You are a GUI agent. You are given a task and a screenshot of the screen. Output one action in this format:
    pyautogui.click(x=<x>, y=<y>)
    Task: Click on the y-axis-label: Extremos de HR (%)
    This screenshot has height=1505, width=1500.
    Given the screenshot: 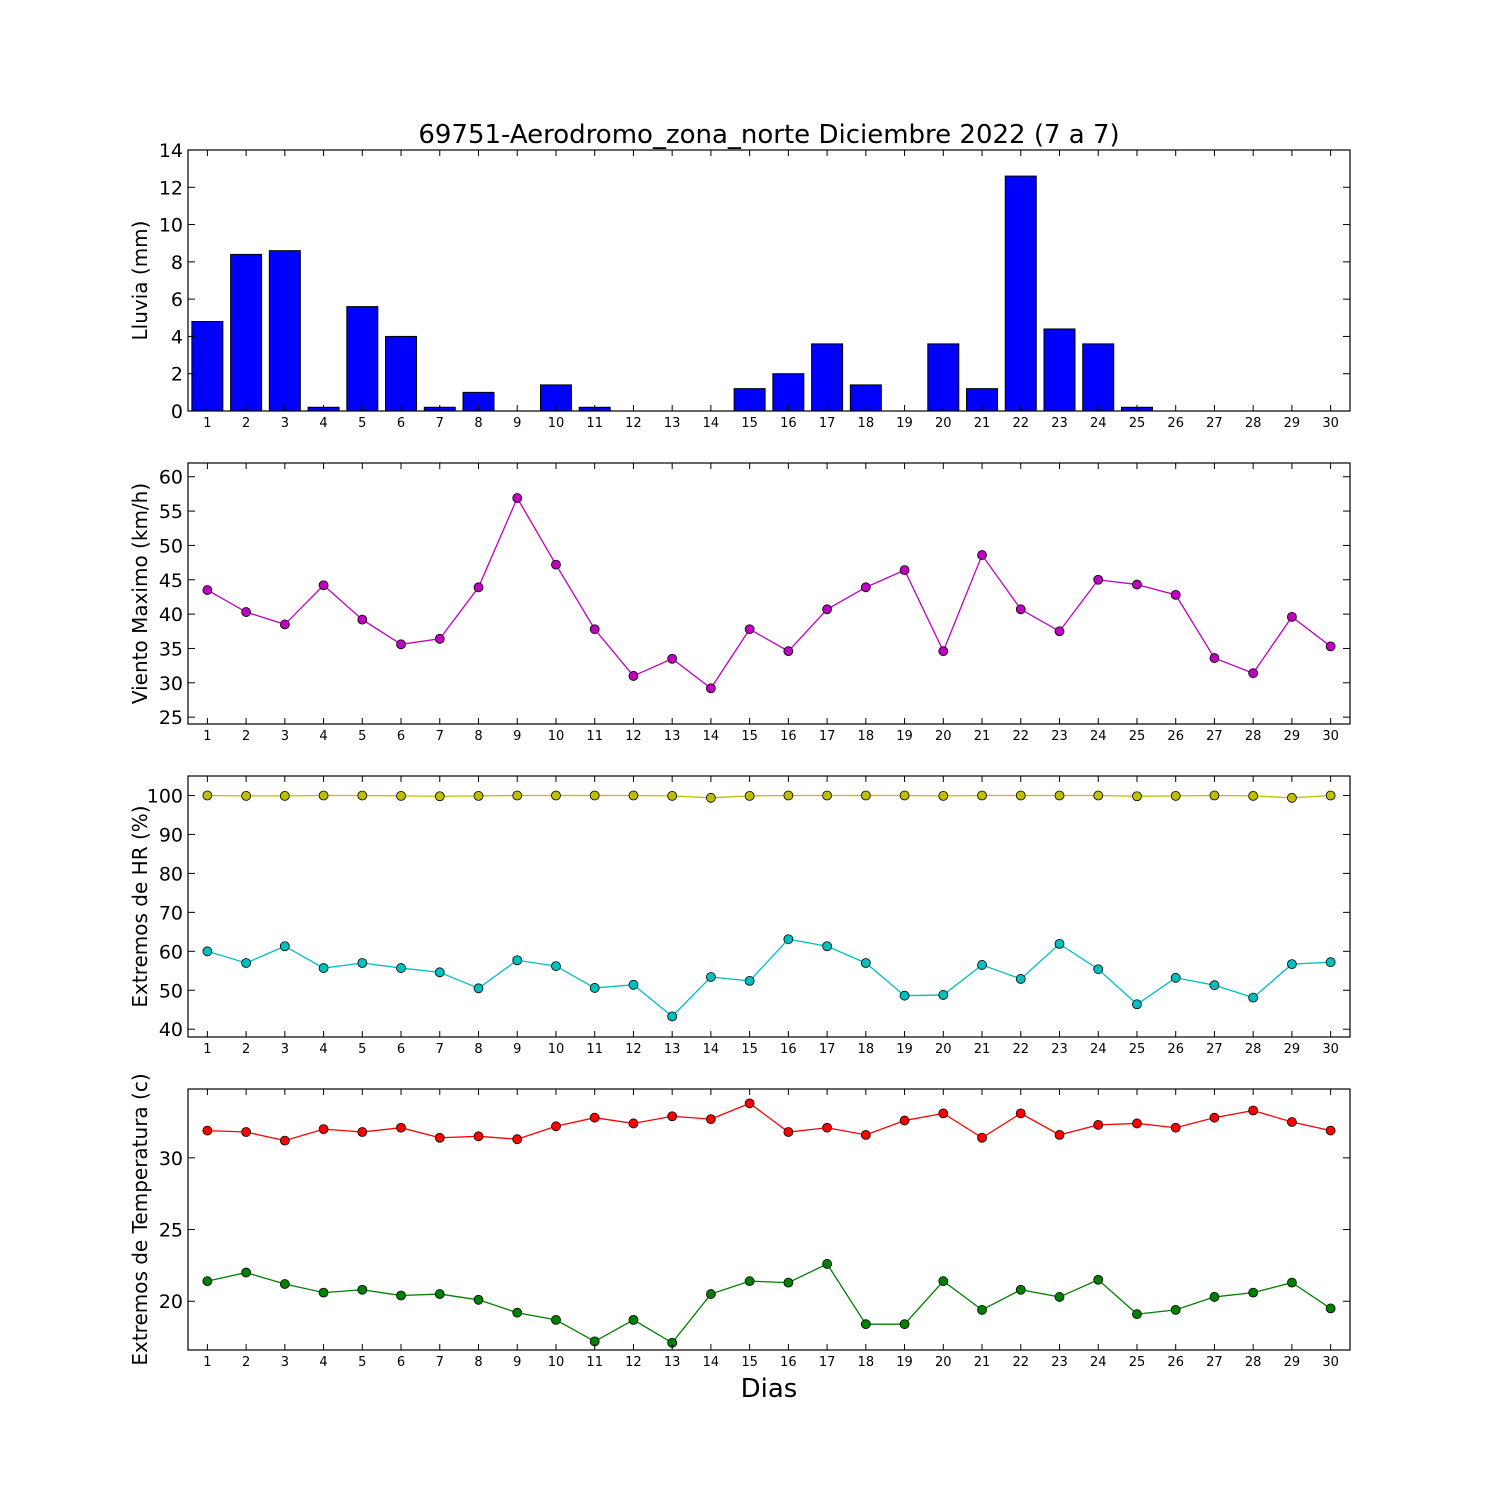 What is the action you would take?
    pyautogui.click(x=140, y=906)
    